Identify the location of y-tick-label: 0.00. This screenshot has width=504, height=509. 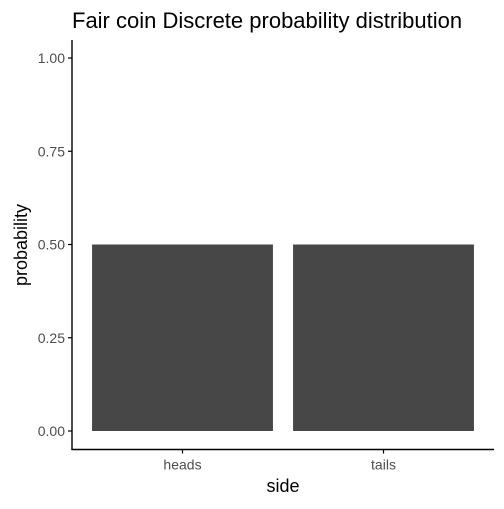
(51, 431).